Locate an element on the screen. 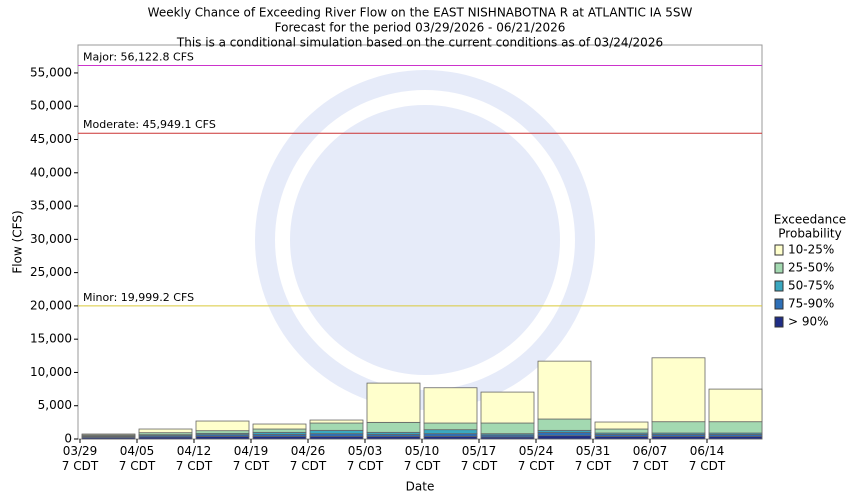  y-axis-label: Flow (CFS) is located at coordinates (18, 241).